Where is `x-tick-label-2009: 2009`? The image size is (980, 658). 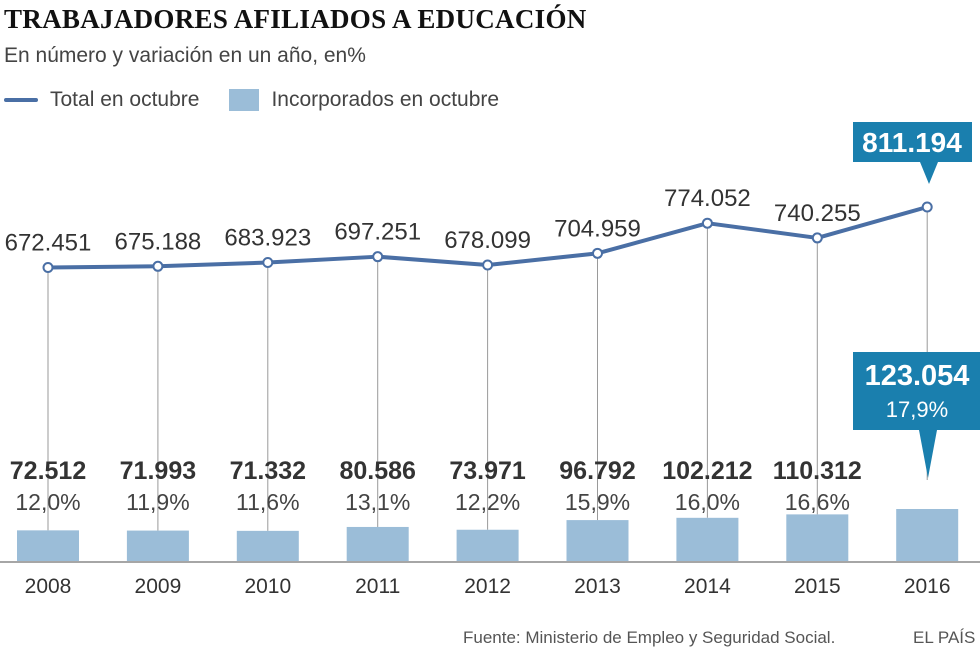 x-tick-label-2009: 2009 is located at coordinates (158, 586).